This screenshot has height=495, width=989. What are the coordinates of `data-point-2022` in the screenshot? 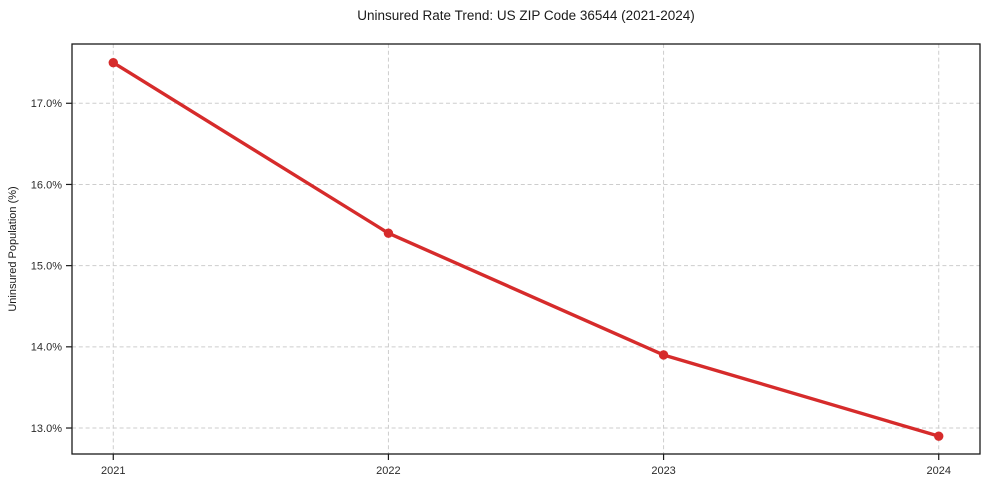 It's located at (388, 233).